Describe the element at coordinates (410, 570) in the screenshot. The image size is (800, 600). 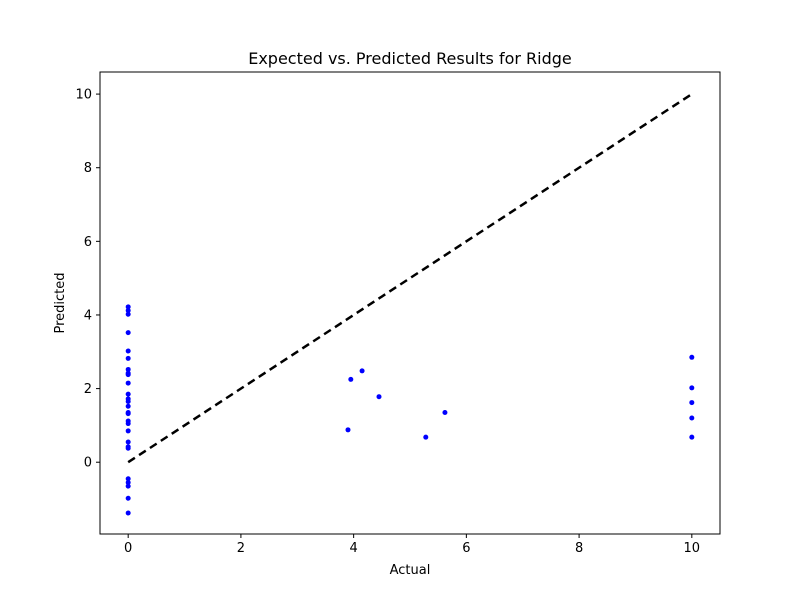
I see `x-axis-label: Actual` at that location.